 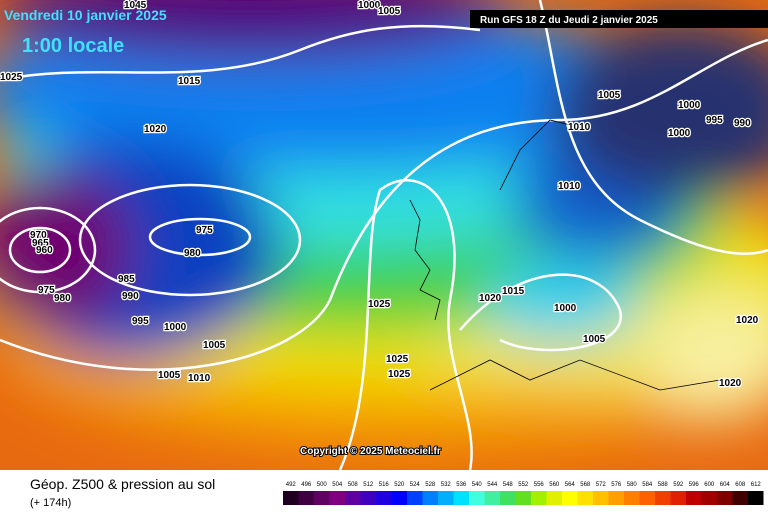 I want to click on legend-label: 608, so click(x=740, y=485).